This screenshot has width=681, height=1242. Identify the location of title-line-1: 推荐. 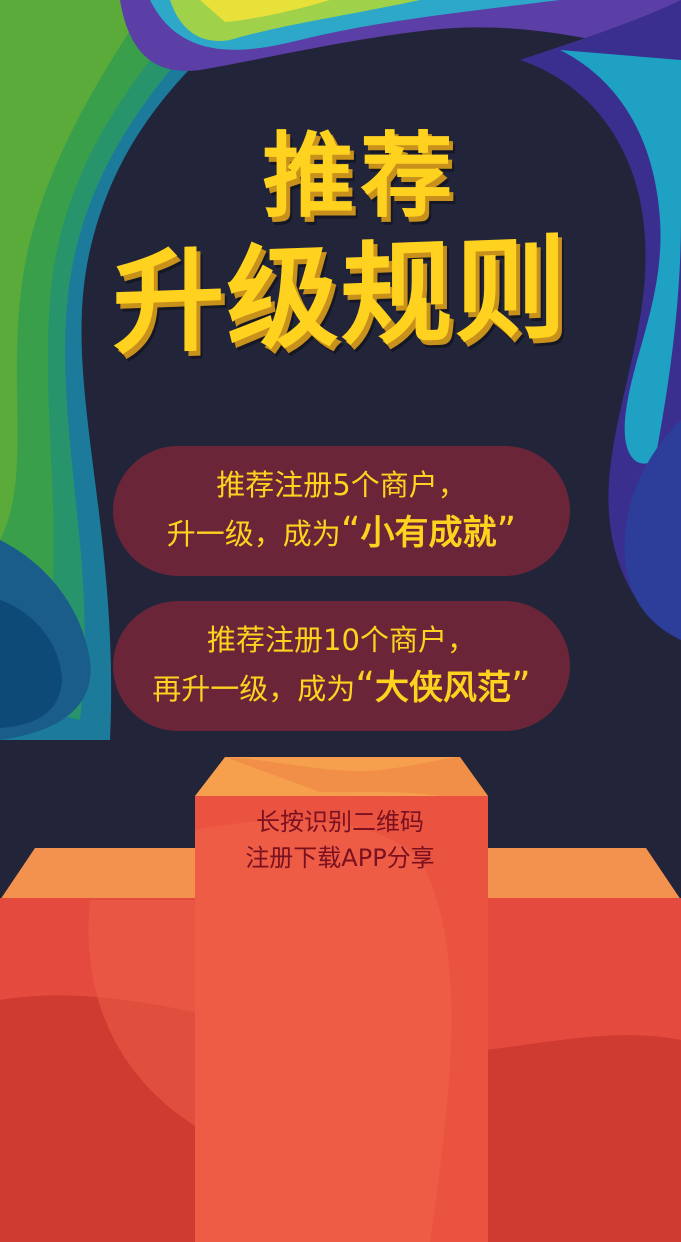
(360, 176).